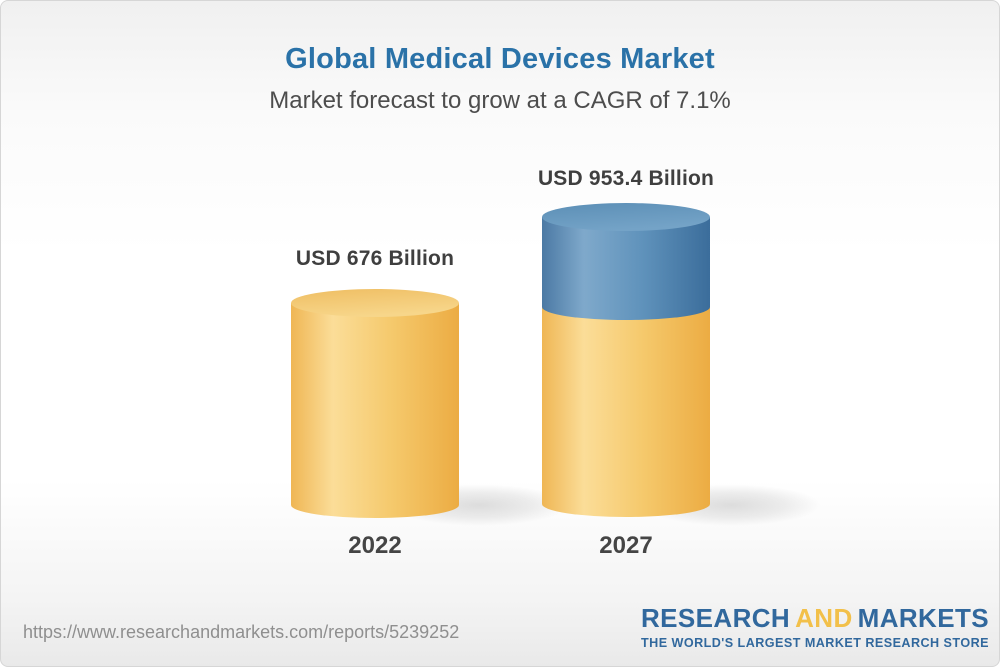  I want to click on logo-wordmark: RESEARCH AND MARKETS, so click(815, 618).